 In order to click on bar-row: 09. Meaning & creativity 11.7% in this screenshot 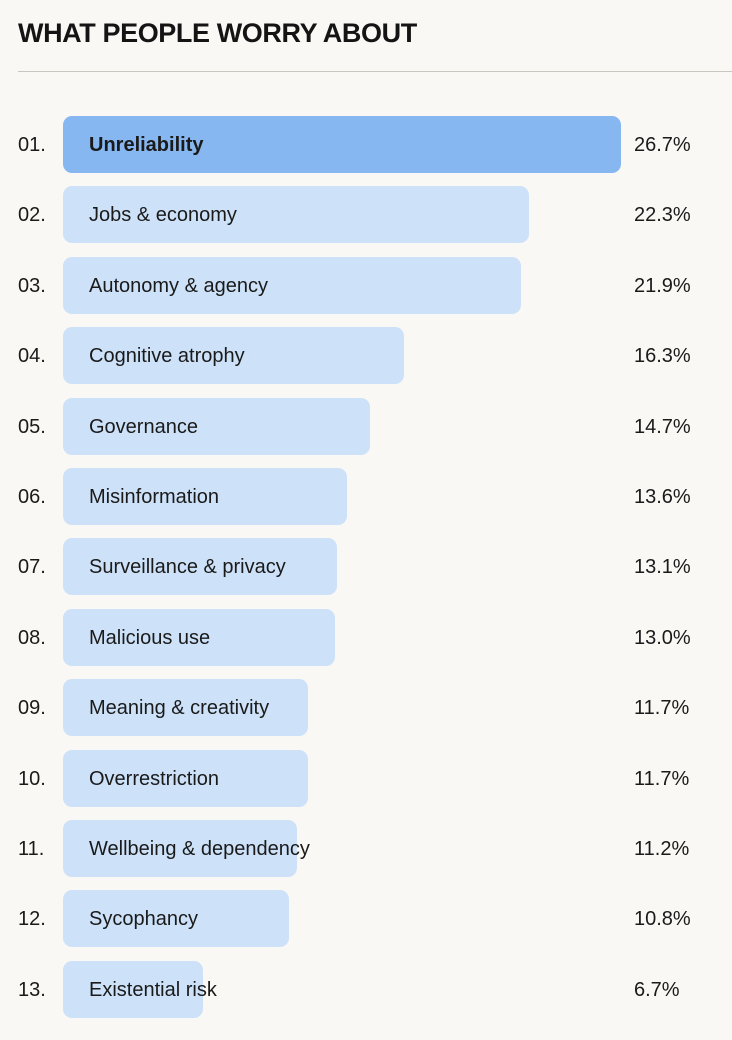, I will do `click(366, 708)`.